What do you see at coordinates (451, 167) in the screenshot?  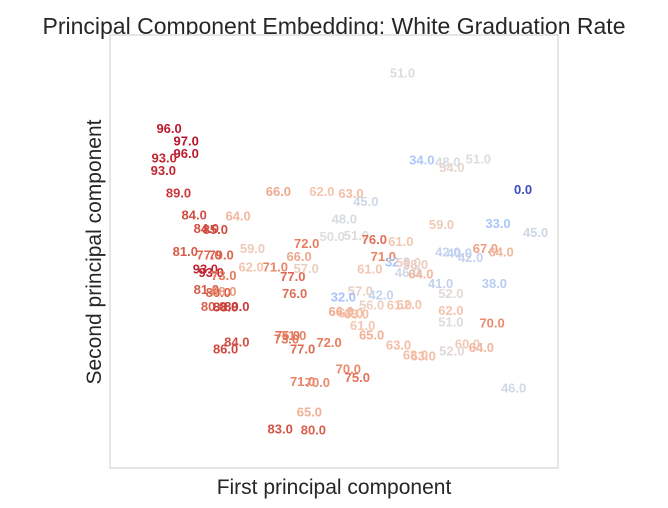 I see `point-label-19: 54.0` at bounding box center [451, 167].